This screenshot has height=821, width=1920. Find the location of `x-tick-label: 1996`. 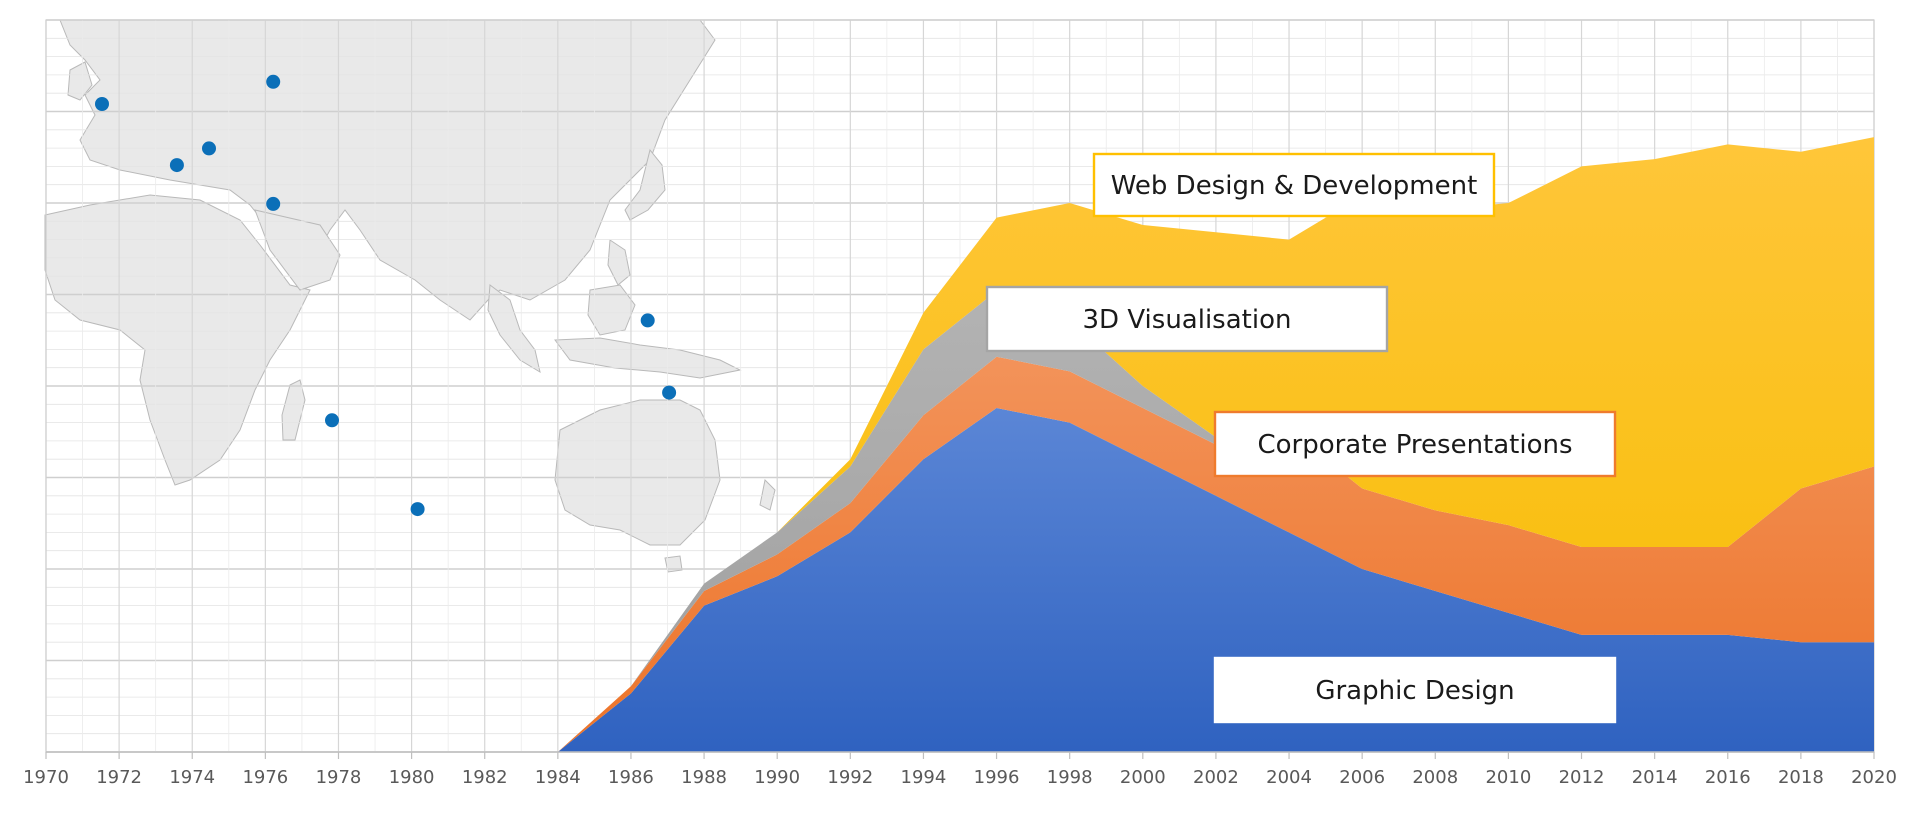

x-tick-label: 1996 is located at coordinates (997, 777).